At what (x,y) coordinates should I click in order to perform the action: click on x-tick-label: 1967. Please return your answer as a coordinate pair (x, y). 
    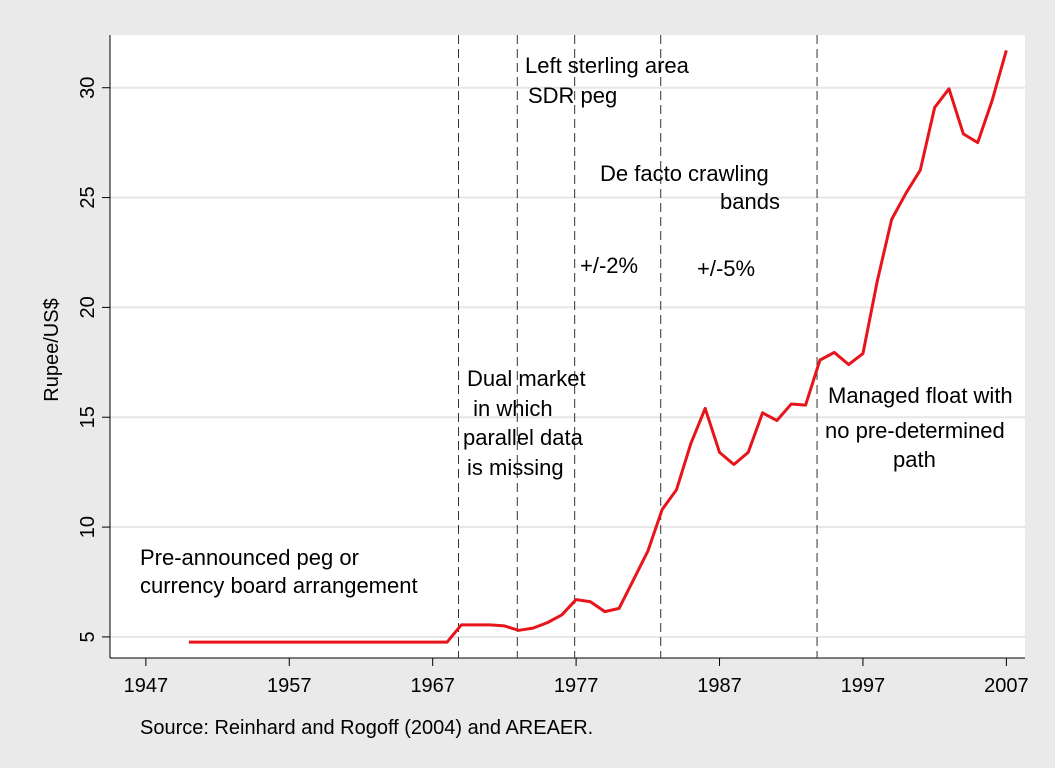
    Looking at the image, I should click on (432, 686).